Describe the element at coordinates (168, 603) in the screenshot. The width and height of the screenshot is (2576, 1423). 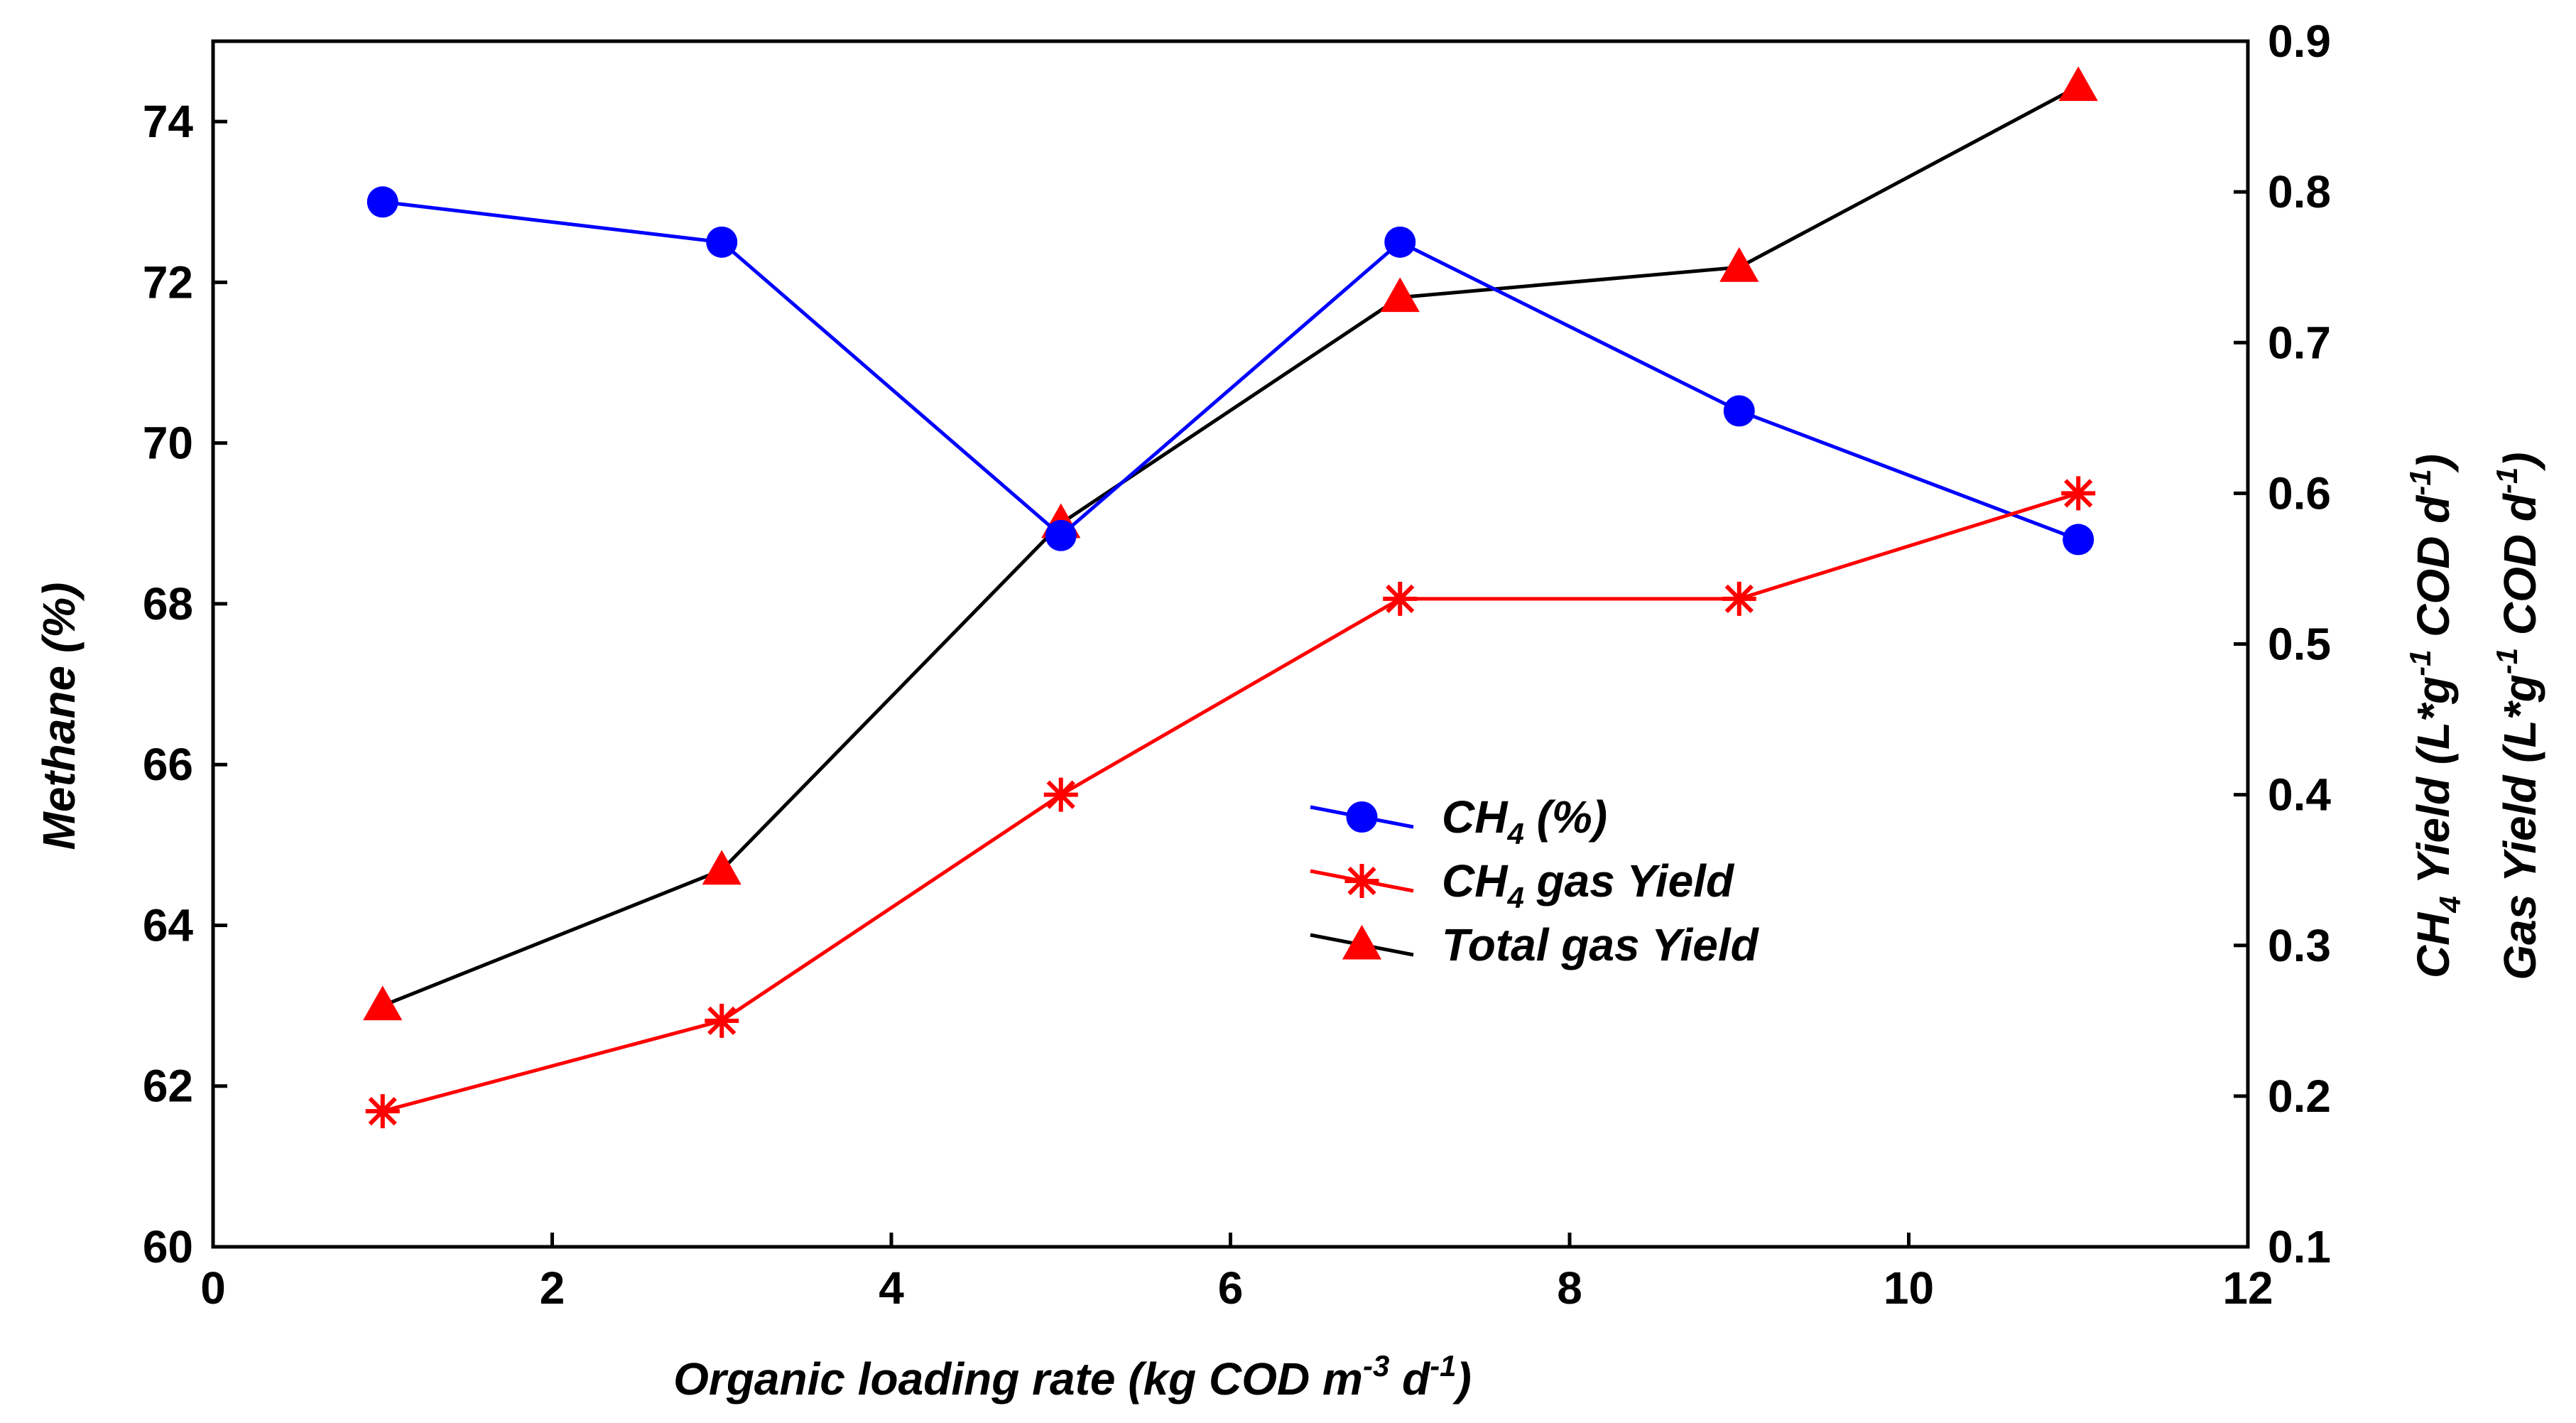
I see `left-y-tick-label: 68` at that location.